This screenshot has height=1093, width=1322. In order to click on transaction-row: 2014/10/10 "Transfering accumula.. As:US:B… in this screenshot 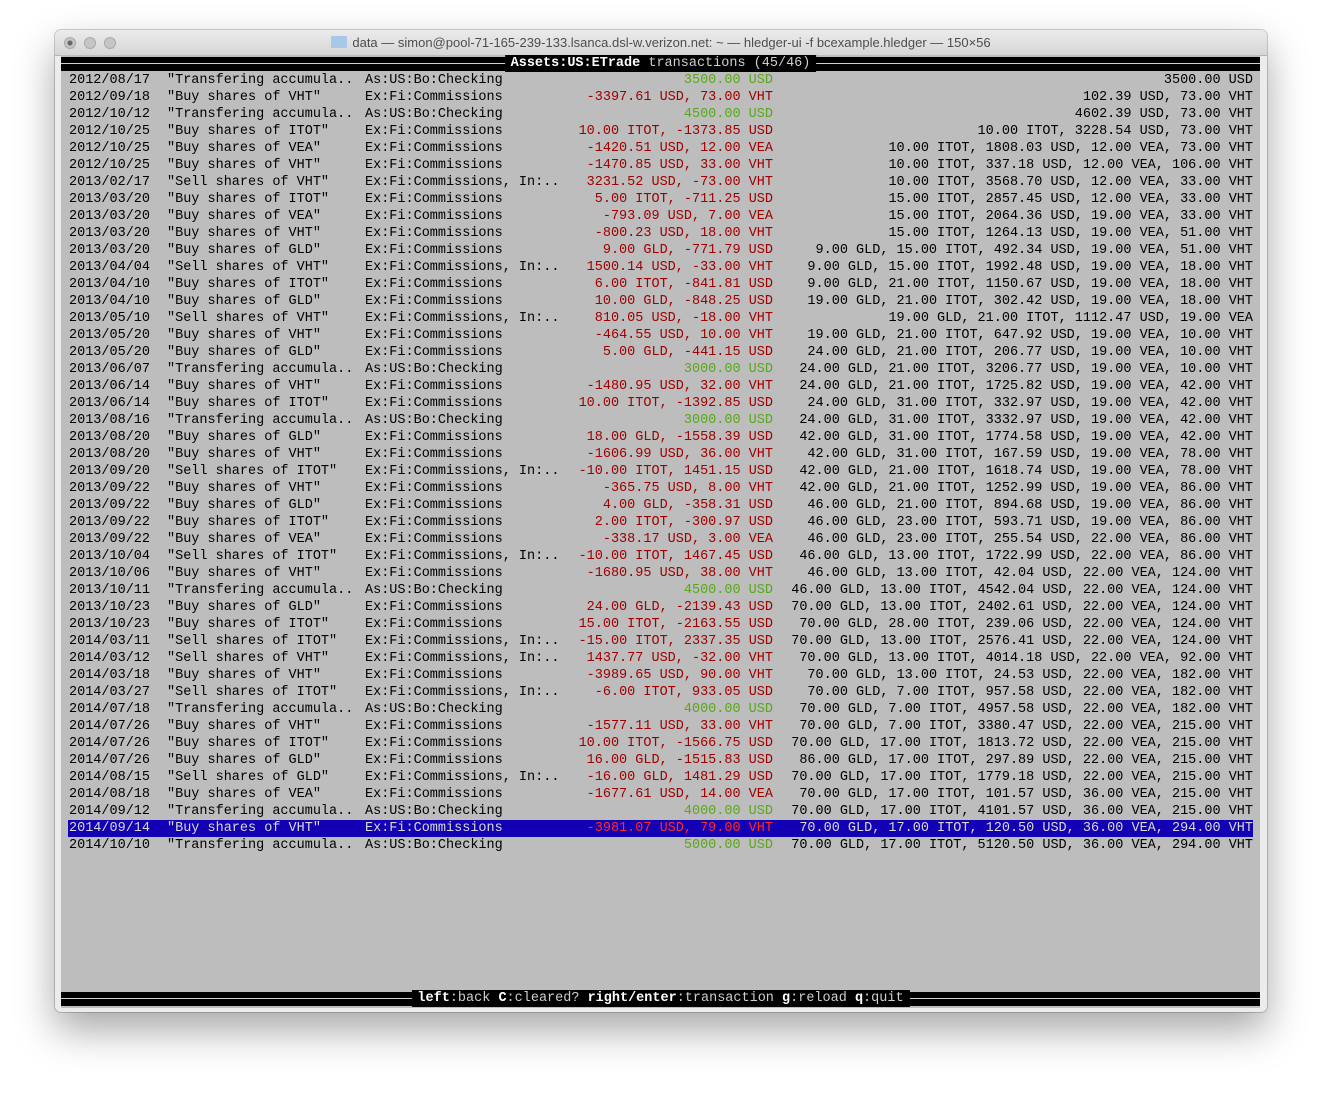, I will do `click(660, 845)`.